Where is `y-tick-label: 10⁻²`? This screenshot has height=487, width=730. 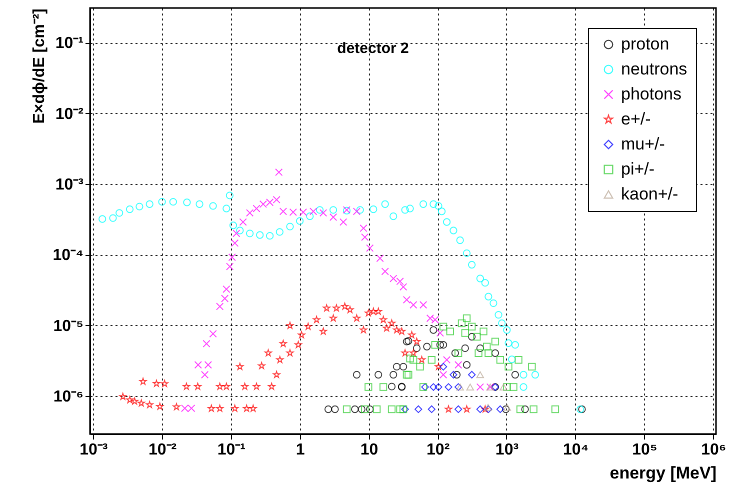
y-tick-label: 10⁻² is located at coordinates (69, 114).